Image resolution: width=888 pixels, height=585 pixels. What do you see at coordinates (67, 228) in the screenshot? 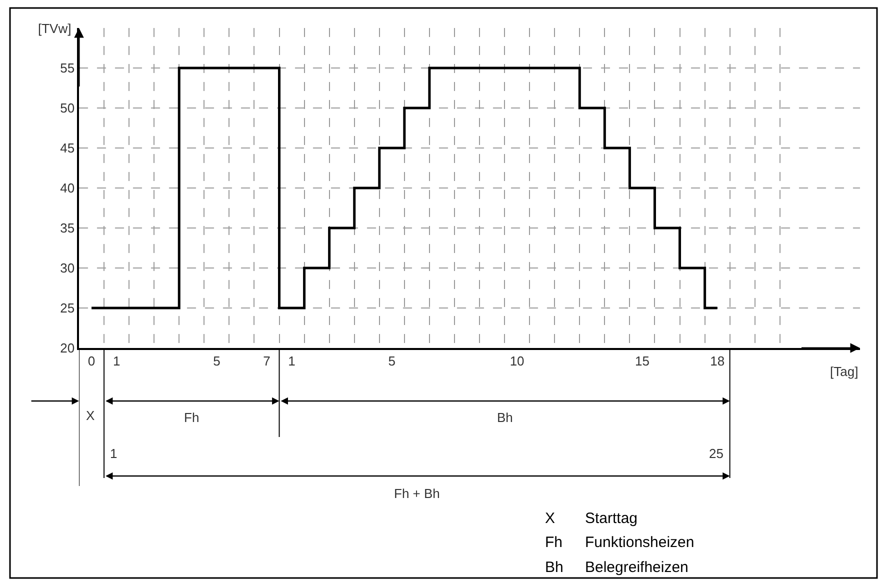
I see `y-tick-label: 35` at bounding box center [67, 228].